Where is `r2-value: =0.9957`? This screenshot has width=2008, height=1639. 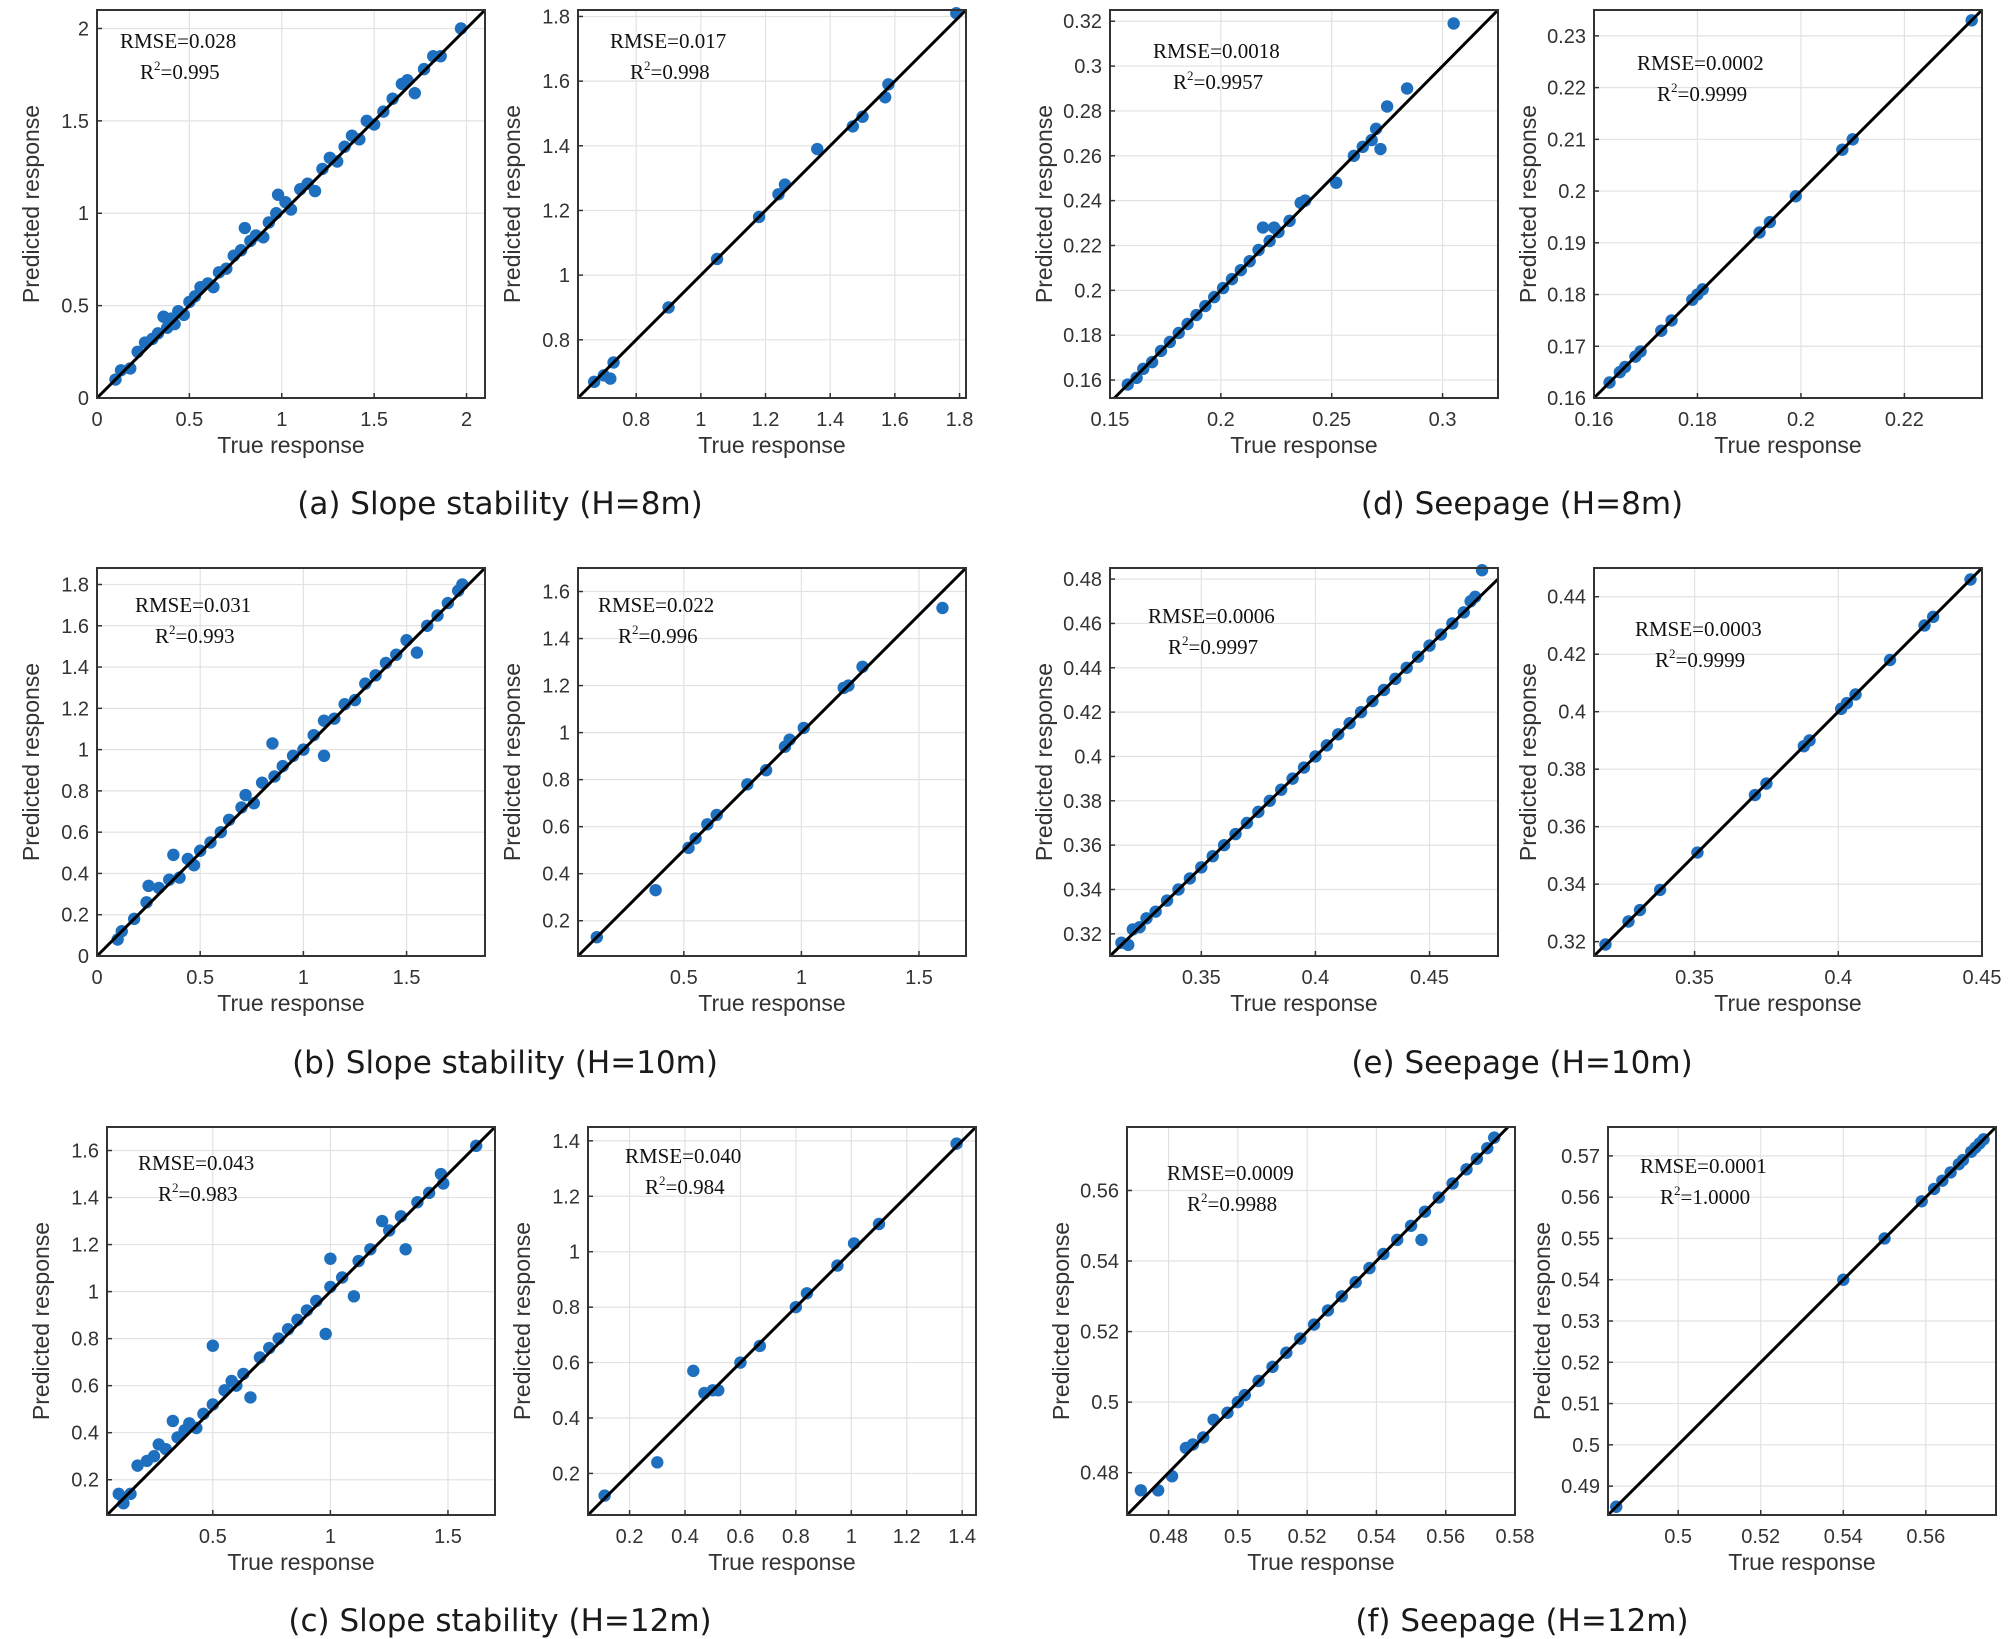 r2-value: =0.9957 is located at coordinates (1229, 82).